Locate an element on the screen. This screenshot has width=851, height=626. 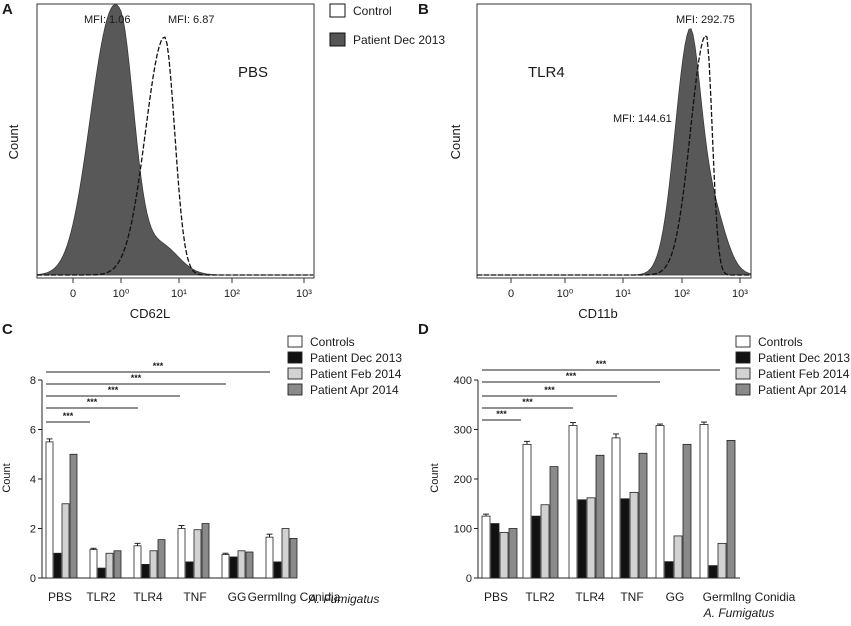
x-tick-label: 0 is located at coordinates (73, 294).